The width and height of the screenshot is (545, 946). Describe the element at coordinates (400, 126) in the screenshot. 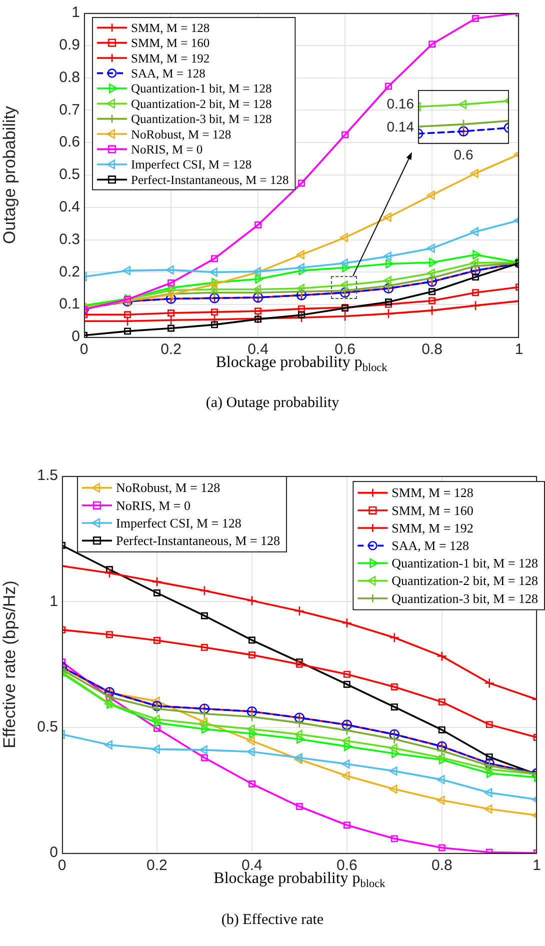

I see `y-tick-label: 0.14` at that location.